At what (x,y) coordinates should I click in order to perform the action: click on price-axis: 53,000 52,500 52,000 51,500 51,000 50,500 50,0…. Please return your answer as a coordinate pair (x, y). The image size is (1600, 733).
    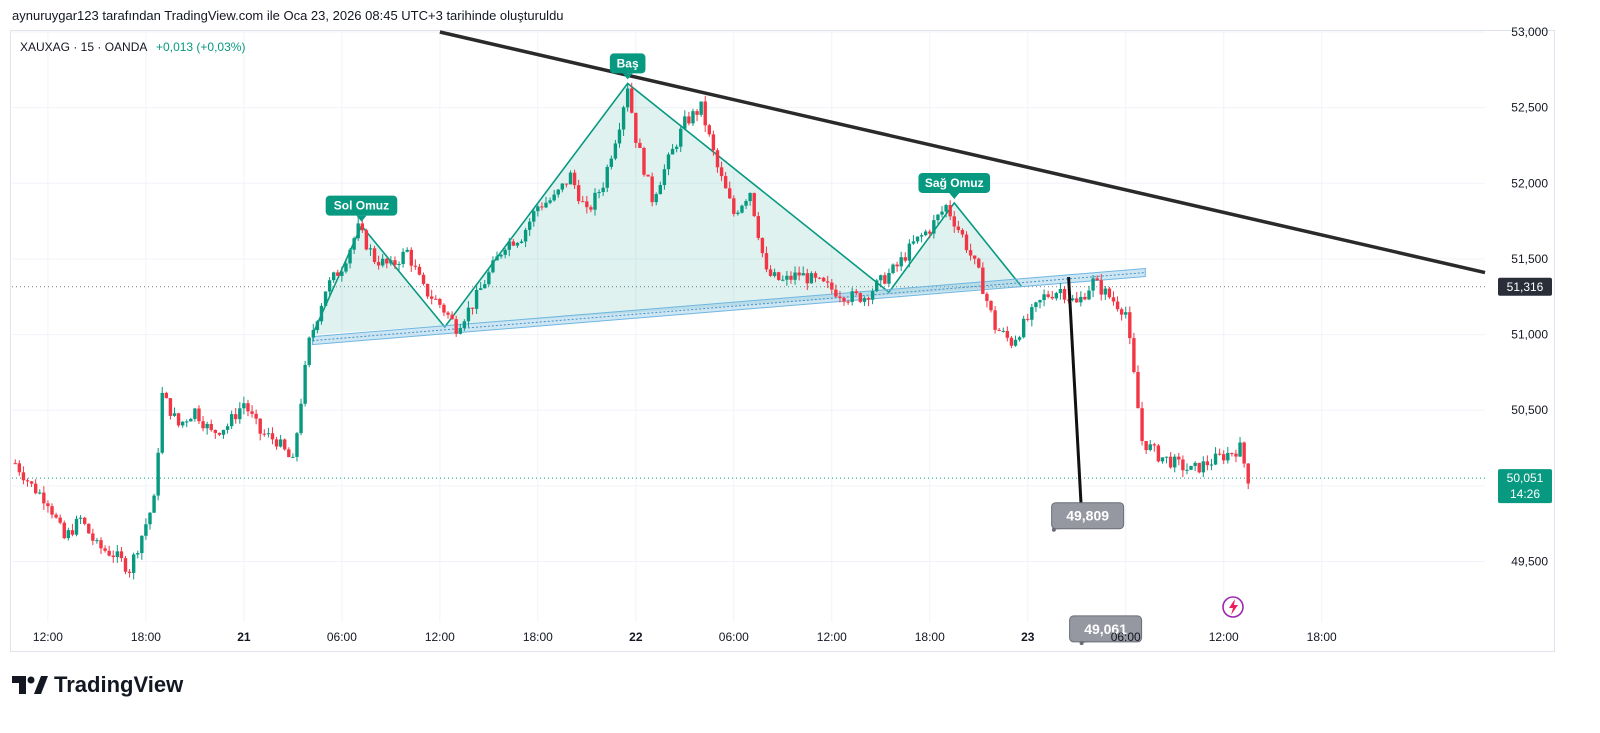
    Looking at the image, I should click on (1525, 296).